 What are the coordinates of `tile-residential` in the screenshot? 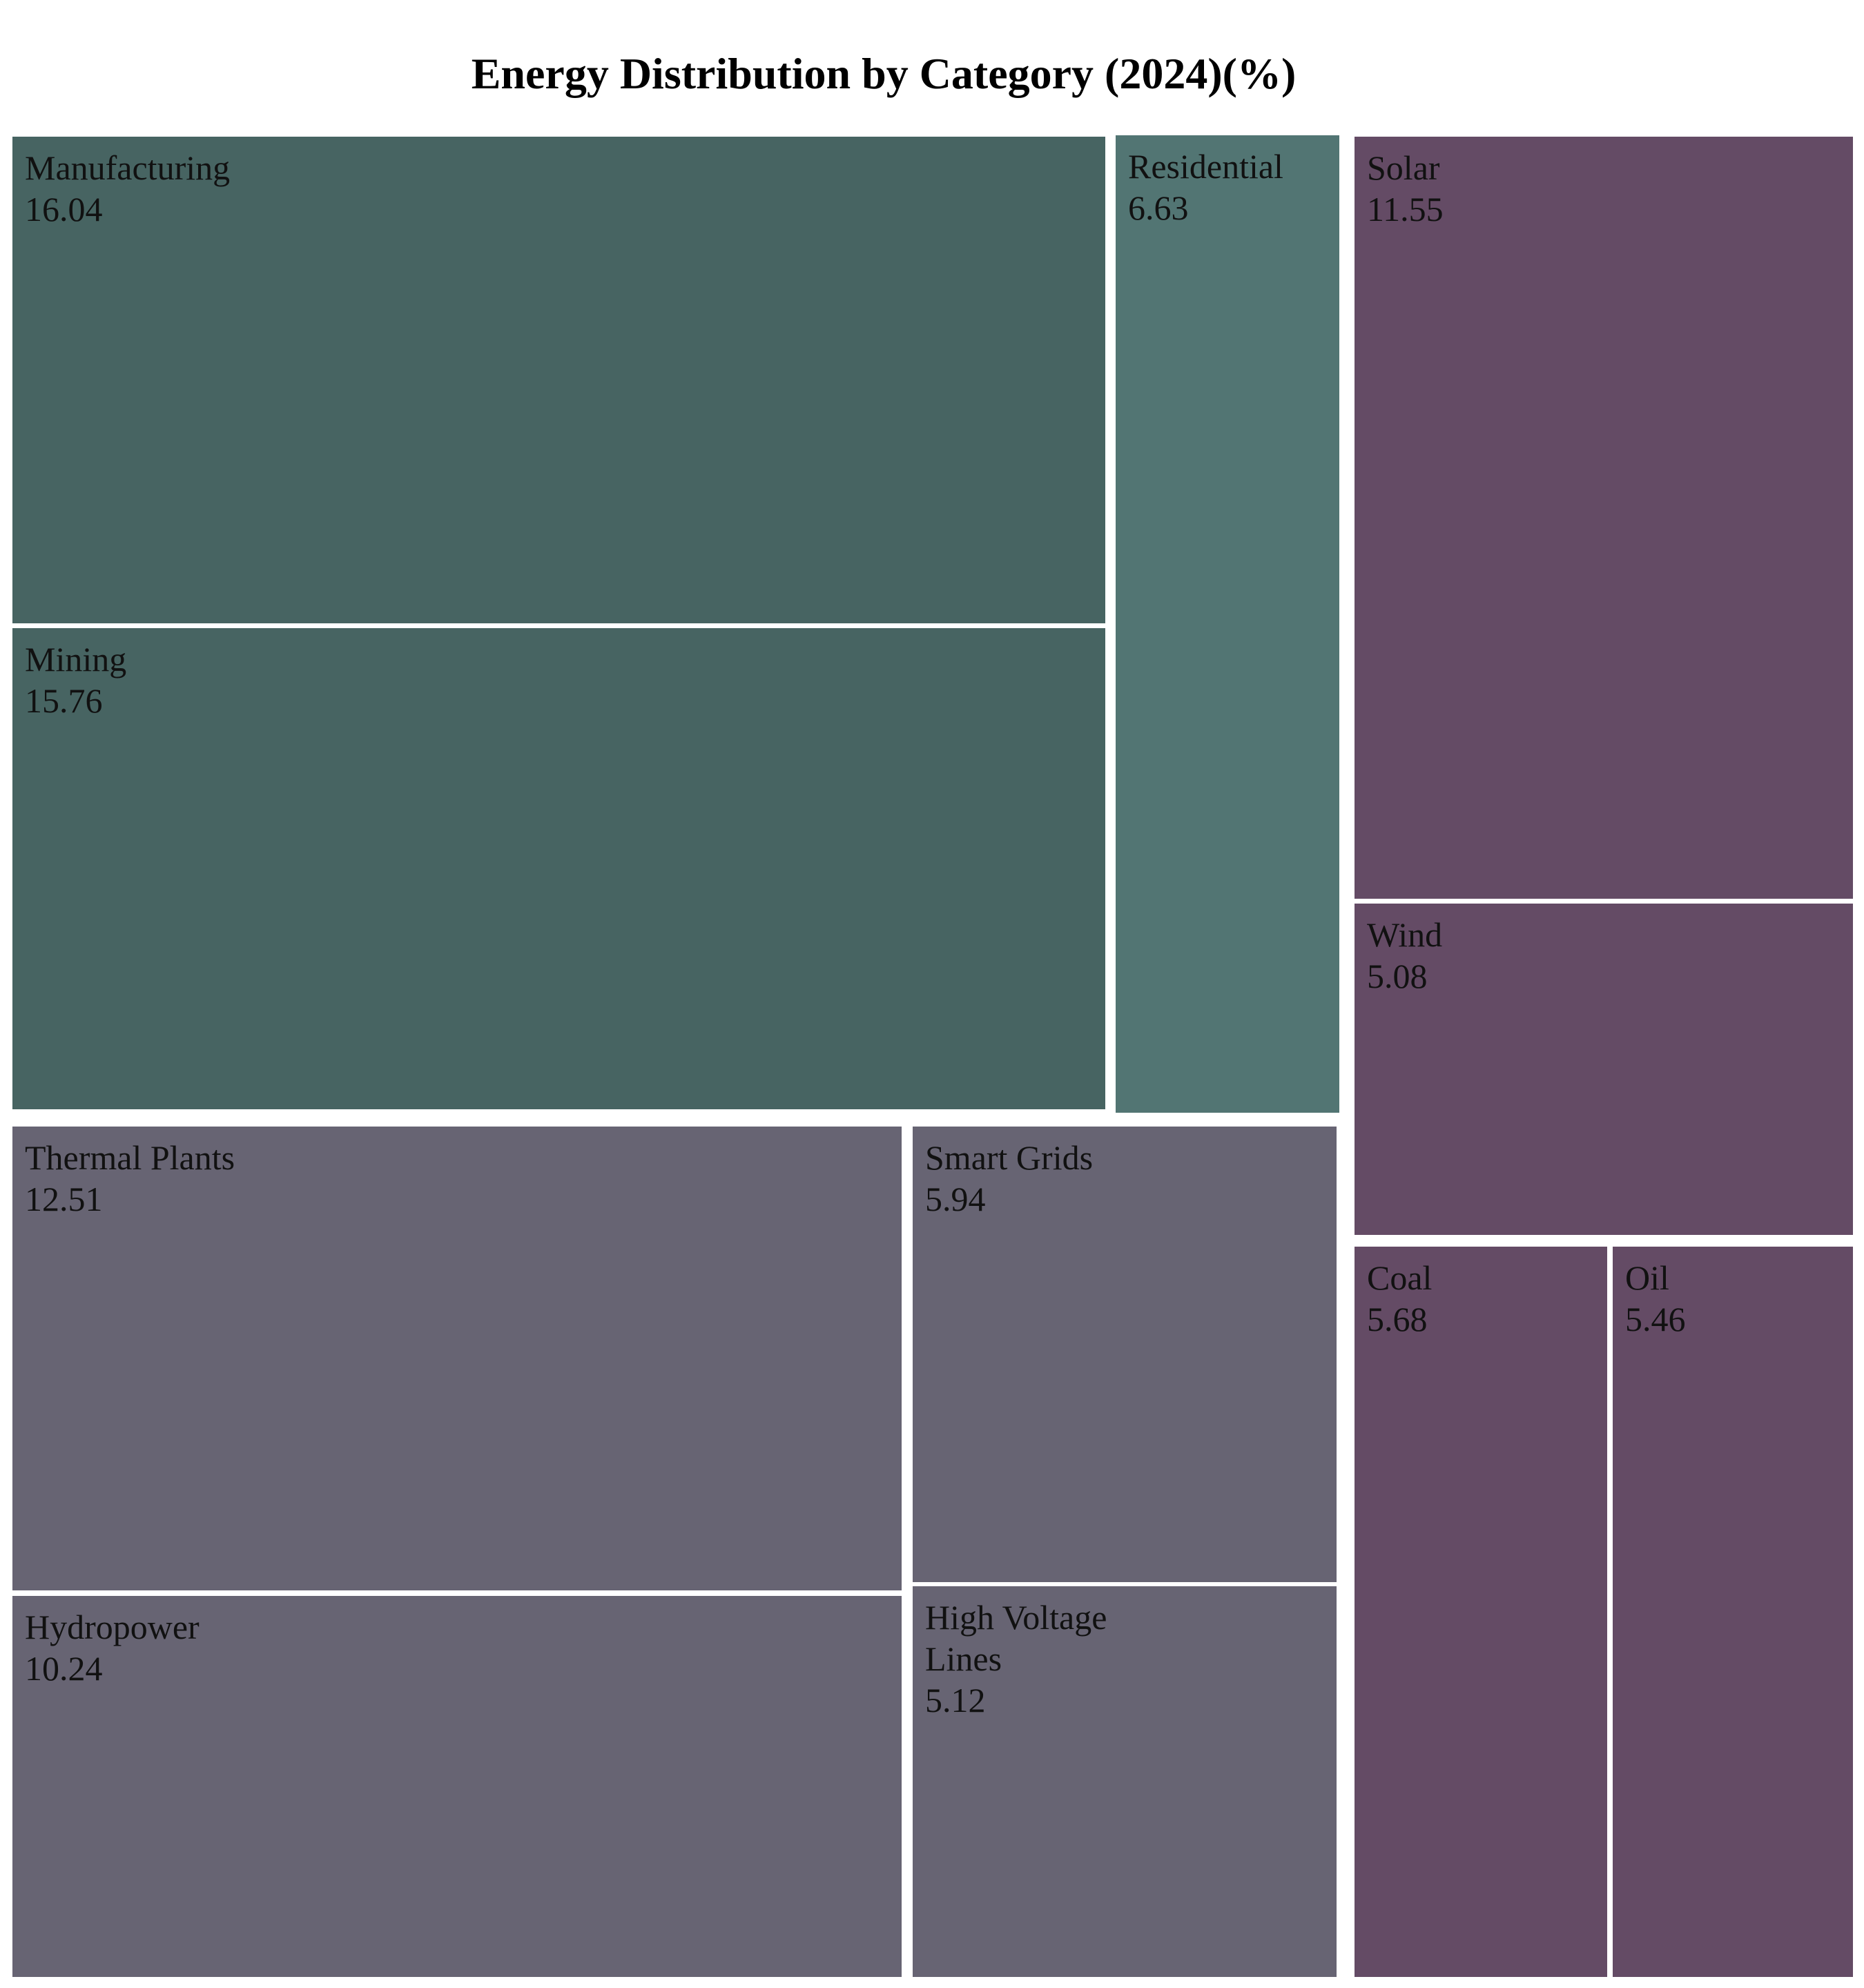 It's located at (1227, 624).